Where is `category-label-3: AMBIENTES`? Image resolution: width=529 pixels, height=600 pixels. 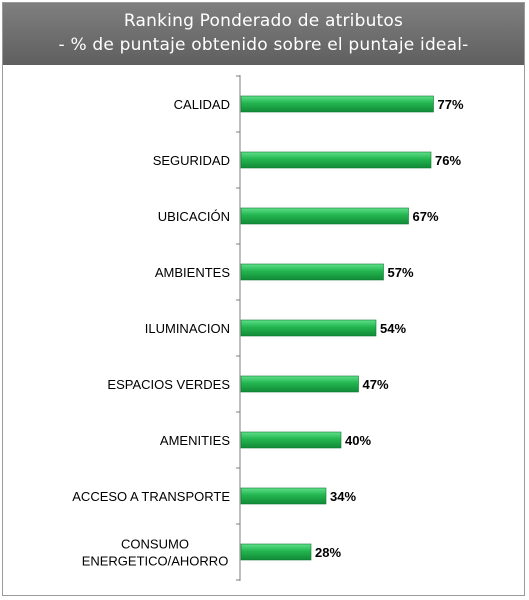 category-label-3: AMBIENTES is located at coordinates (192, 272).